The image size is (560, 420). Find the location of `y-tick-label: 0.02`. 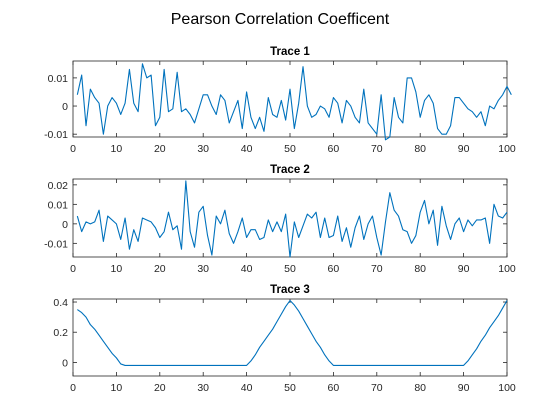

y-tick-label: 0.02 is located at coordinates (58, 186).